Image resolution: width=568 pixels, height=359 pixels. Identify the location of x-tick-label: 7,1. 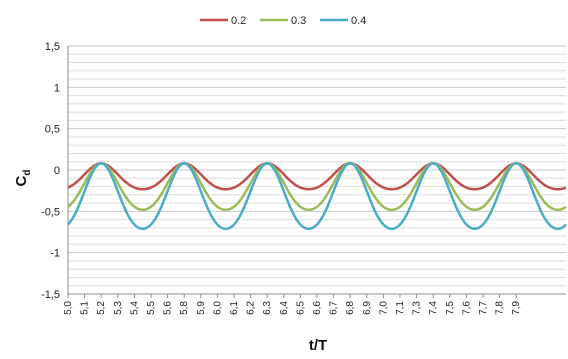
(400, 308).